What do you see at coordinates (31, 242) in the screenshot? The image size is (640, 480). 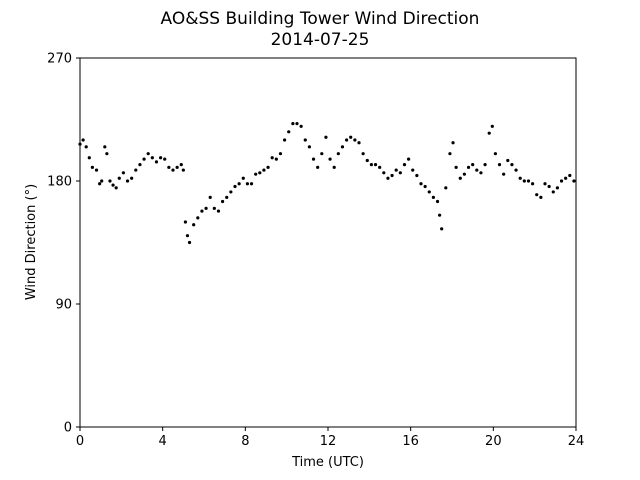 I see `y-axis-label: Wind Direction (°)` at bounding box center [31, 242].